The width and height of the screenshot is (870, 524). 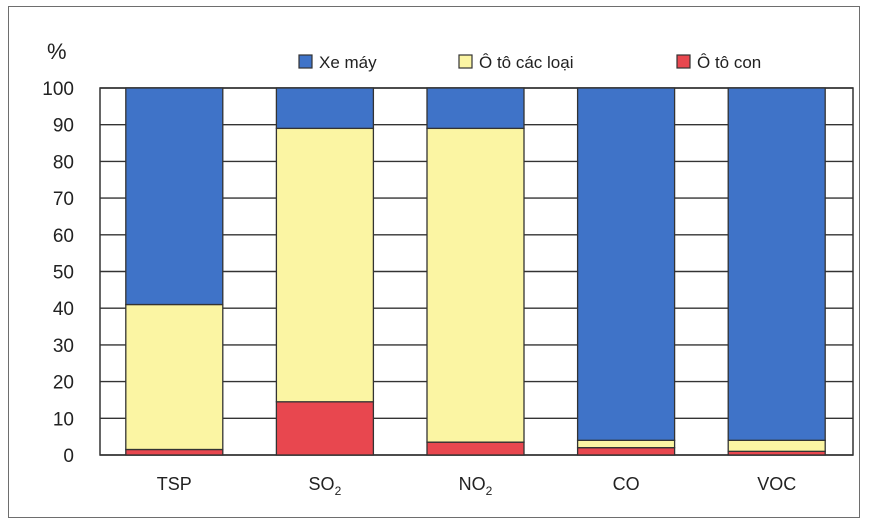 What do you see at coordinates (63, 126) in the screenshot?
I see `y-tick-label: 90` at bounding box center [63, 126].